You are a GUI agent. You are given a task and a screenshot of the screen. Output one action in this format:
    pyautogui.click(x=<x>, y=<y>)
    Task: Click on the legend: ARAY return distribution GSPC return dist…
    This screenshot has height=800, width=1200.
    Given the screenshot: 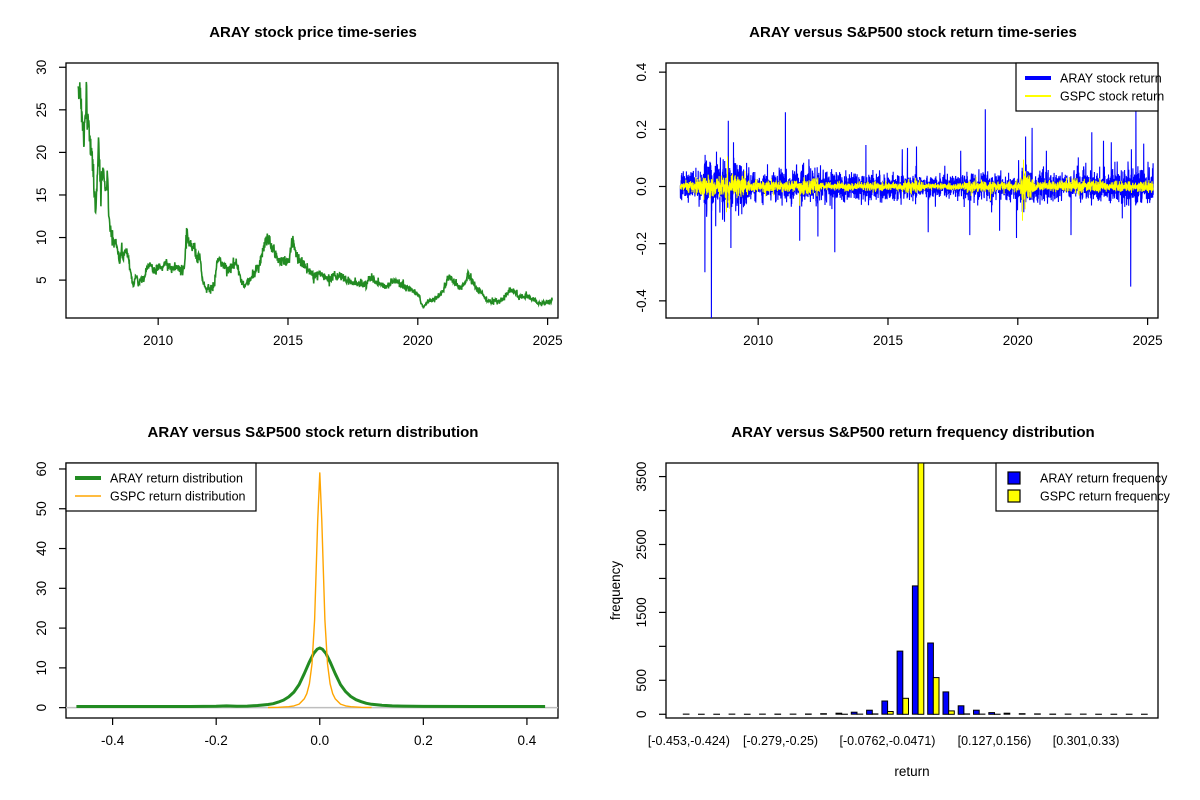 What is the action you would take?
    pyautogui.click(x=161, y=487)
    